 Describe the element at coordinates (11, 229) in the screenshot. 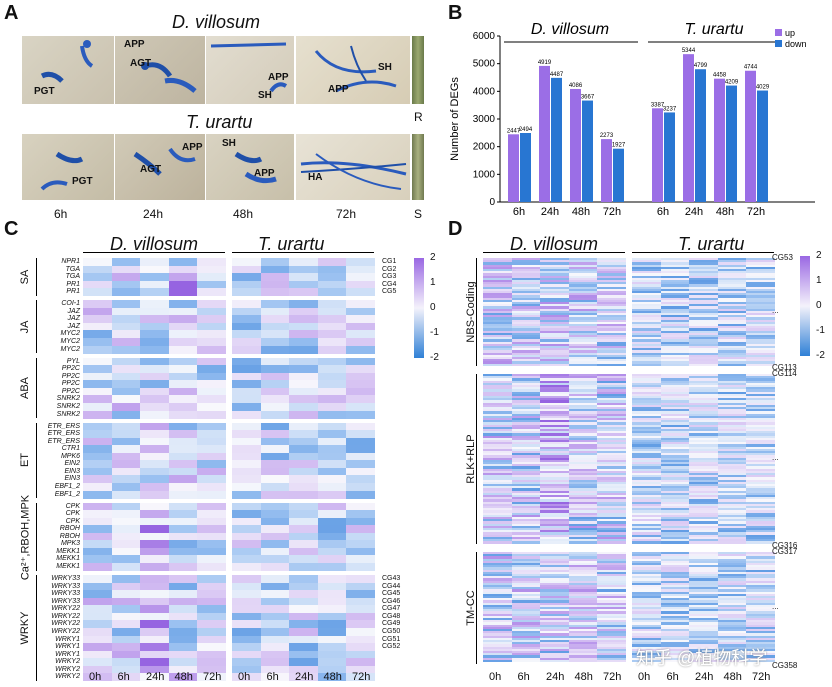

I see `panel-c-label: C` at that location.